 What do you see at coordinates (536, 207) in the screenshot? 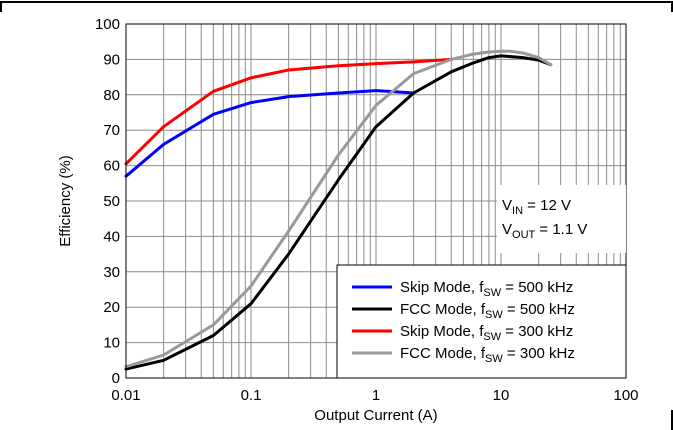
I see `vin-label: VIN = 12 V` at bounding box center [536, 207].